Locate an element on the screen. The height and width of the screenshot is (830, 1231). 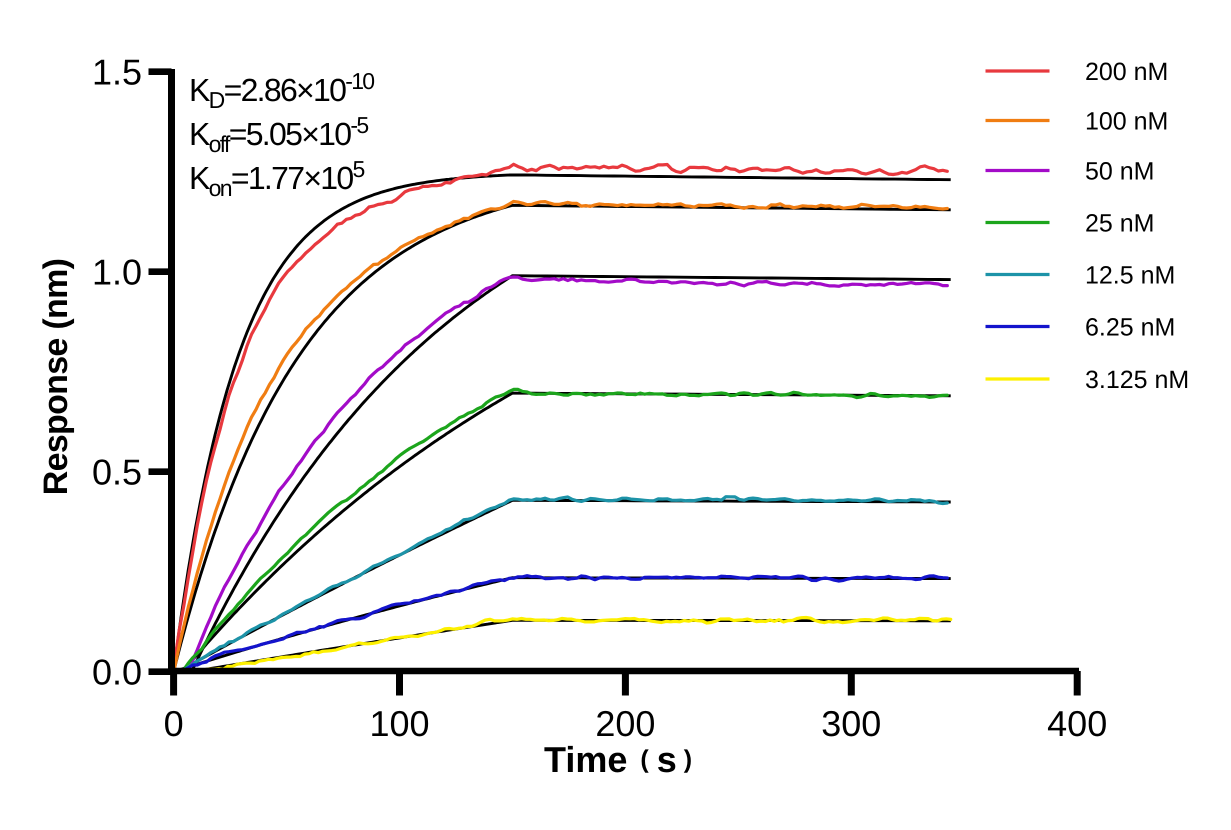
svg-text: 12.5 nM is located at coordinates (1130, 276).